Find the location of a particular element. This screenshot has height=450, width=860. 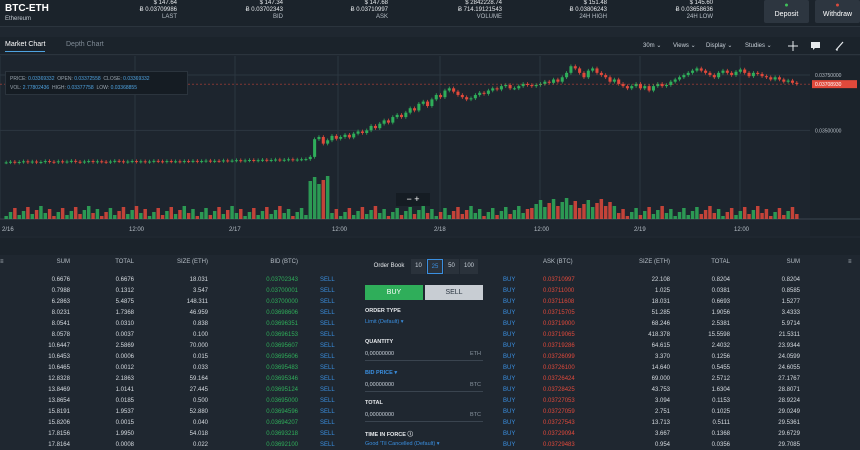

orderbook-size-100: 100 is located at coordinates (469, 266).